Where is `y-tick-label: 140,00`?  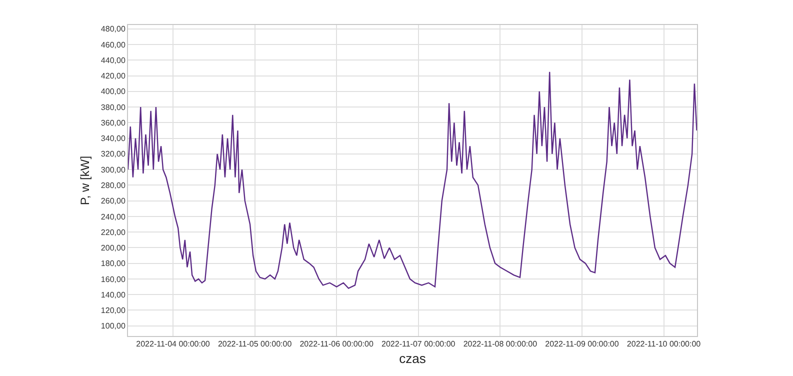
y-tick-label: 140,00 is located at coordinates (113, 295).